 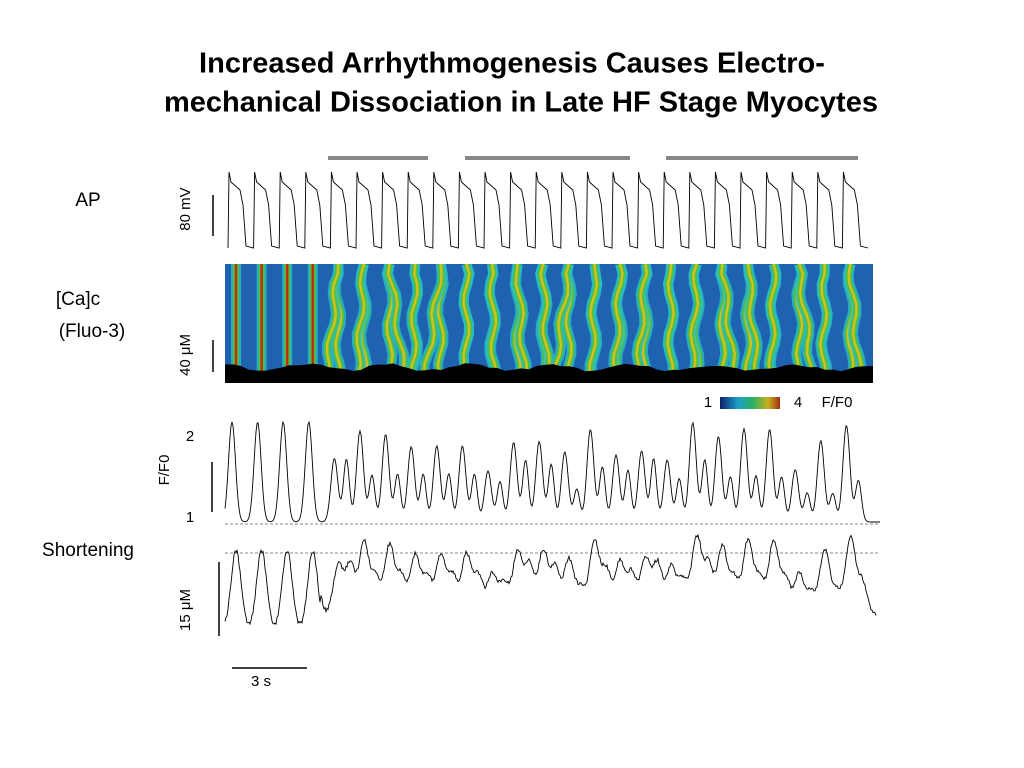 What do you see at coordinates (185, 355) in the screenshot?
I see `scale-label: 40 μM` at bounding box center [185, 355].